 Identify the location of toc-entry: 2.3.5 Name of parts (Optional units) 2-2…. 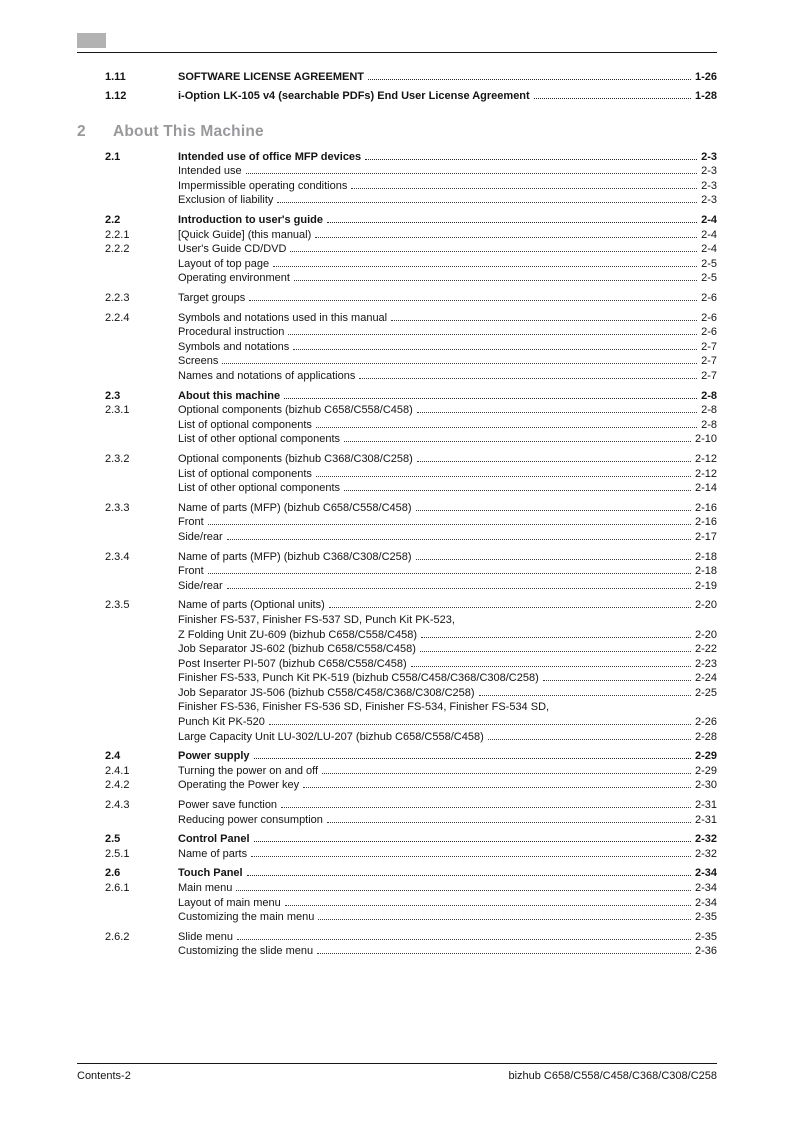
(397, 605).